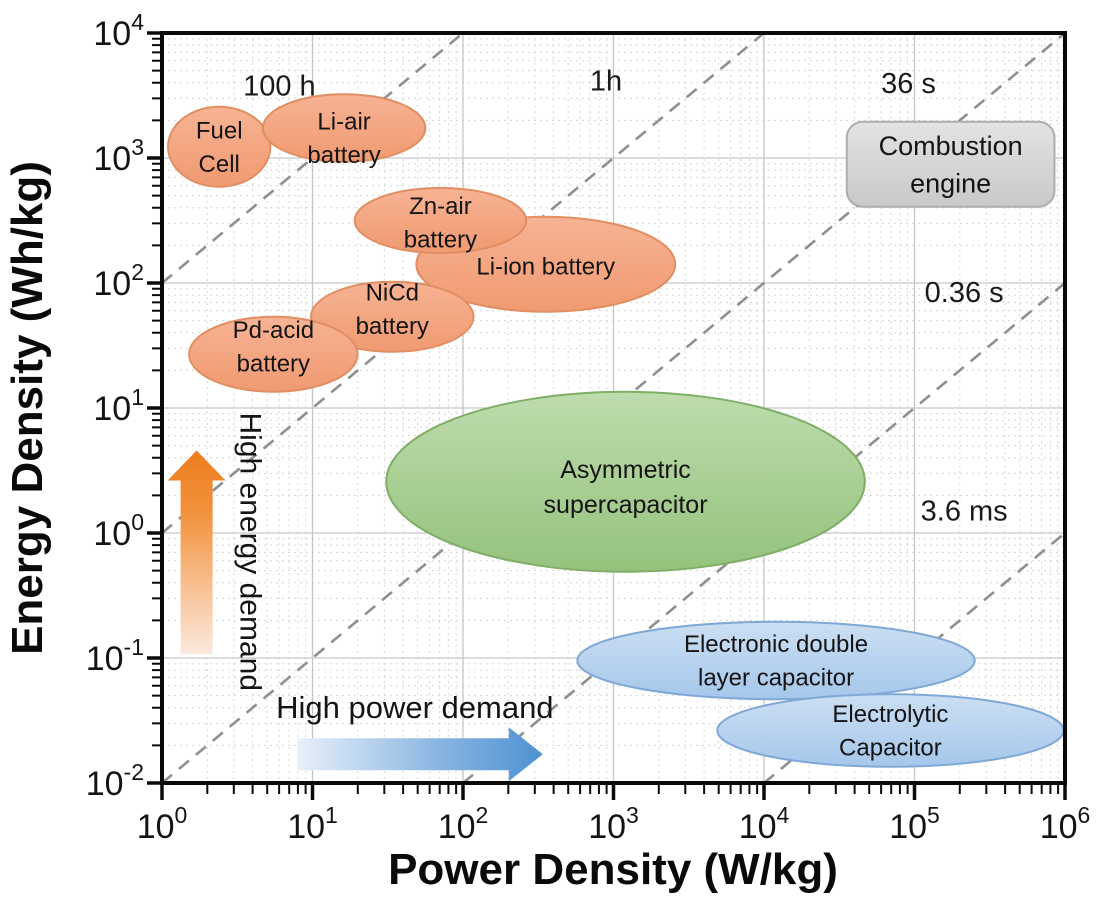 Image resolution: width=1098 pixels, height=914 pixels. Describe the element at coordinates (219, 164) in the screenshot. I see `label-fuel-cell: Cell` at that location.